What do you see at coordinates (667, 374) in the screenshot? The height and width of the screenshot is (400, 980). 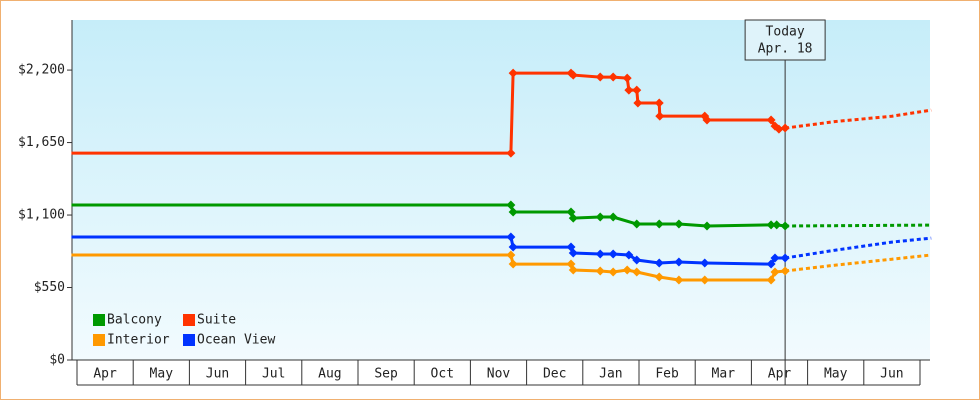 I see `x-tick-label: Feb` at bounding box center [667, 374].